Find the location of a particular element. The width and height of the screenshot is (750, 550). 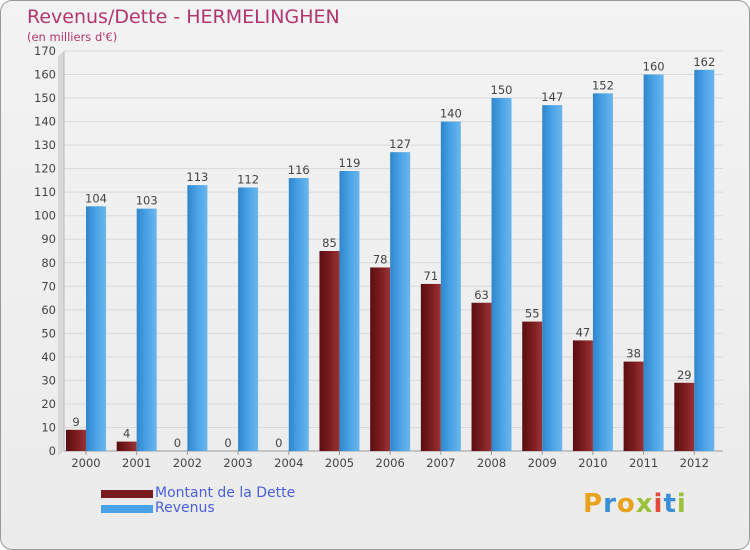

y-tick-label: 20 is located at coordinates (48, 404).